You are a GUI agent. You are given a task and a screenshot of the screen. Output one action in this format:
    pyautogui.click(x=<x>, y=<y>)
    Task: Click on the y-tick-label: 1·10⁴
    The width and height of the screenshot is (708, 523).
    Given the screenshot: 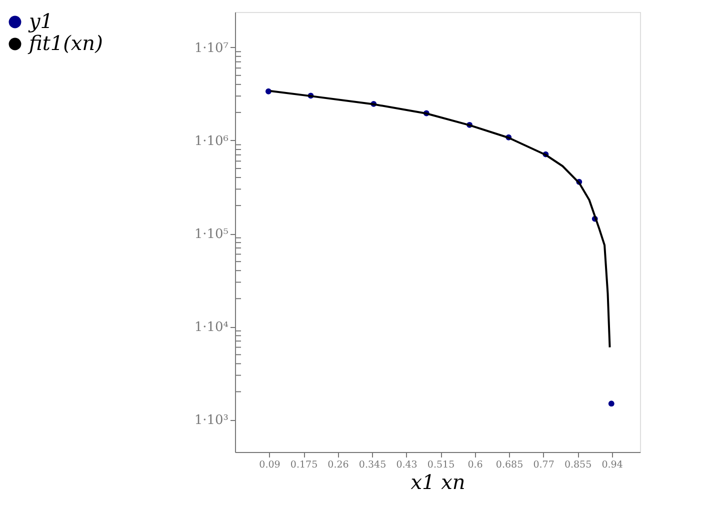 What is the action you would take?
    pyautogui.click(x=211, y=328)
    